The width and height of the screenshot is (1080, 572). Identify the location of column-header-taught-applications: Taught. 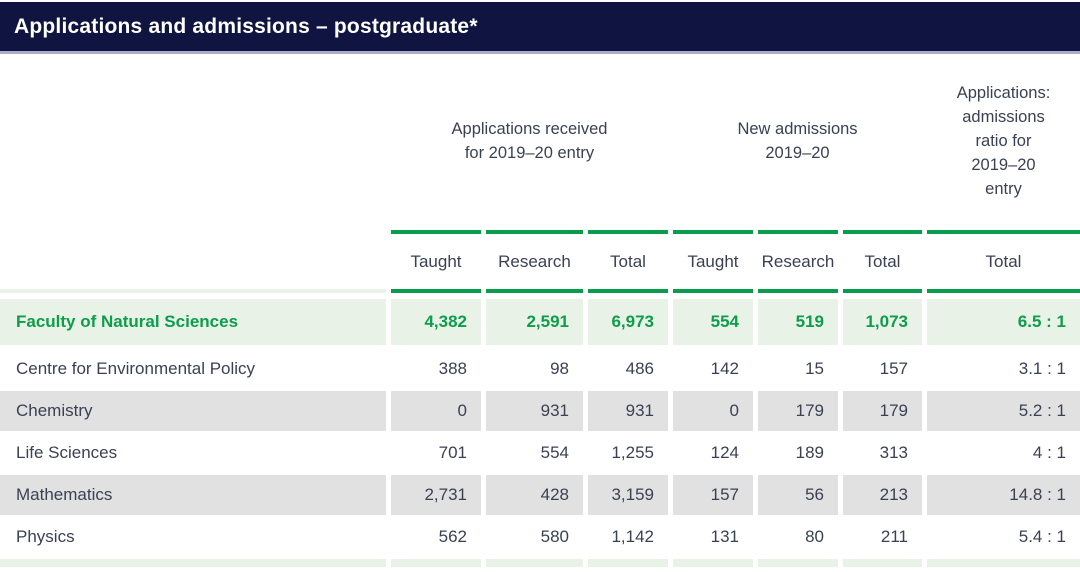
(436, 261).